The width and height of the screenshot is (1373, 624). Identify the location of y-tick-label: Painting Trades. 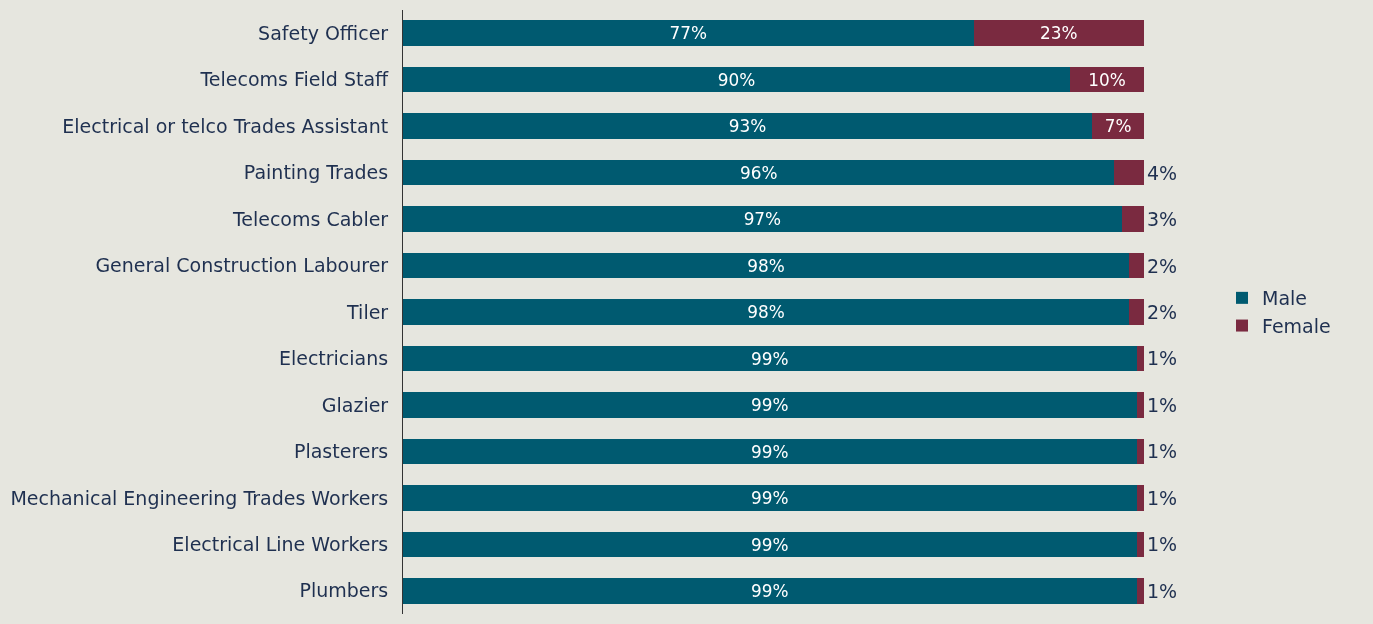
(316, 172).